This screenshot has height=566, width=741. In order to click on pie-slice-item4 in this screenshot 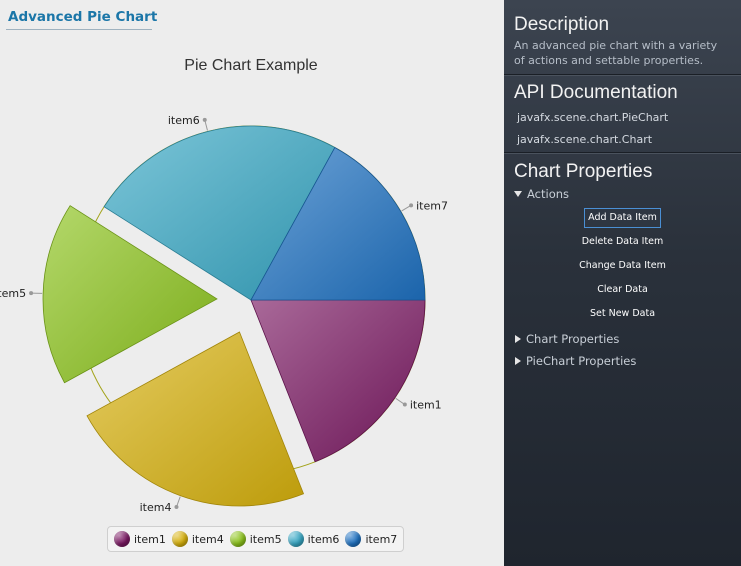, I will do `click(195, 419)`.